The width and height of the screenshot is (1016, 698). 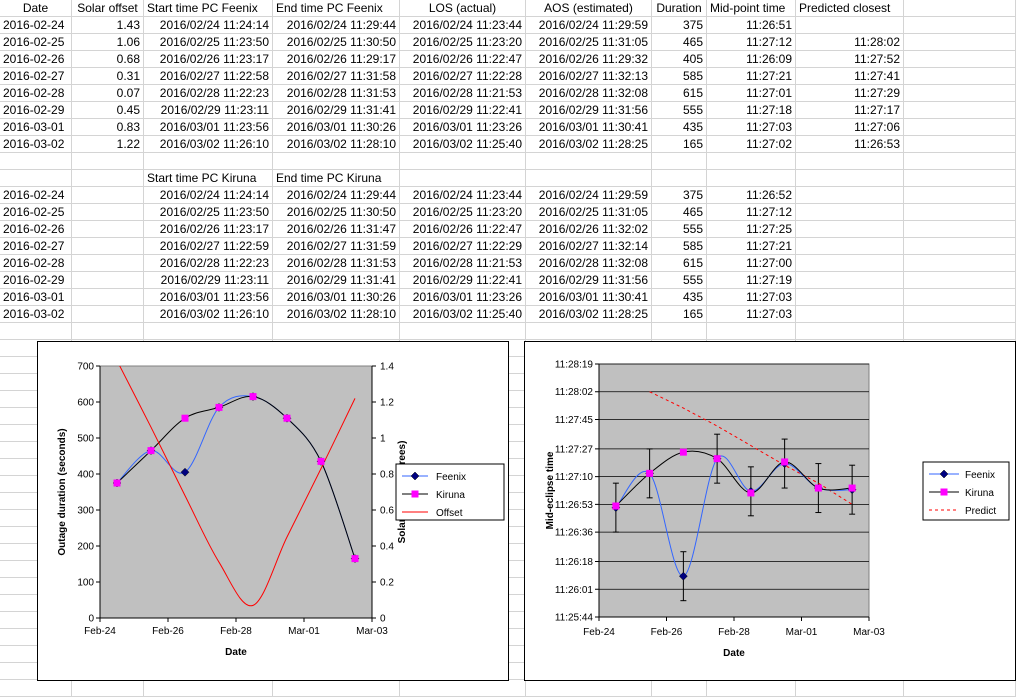 I want to click on table-cell: 11:26:52, so click(x=751, y=195).